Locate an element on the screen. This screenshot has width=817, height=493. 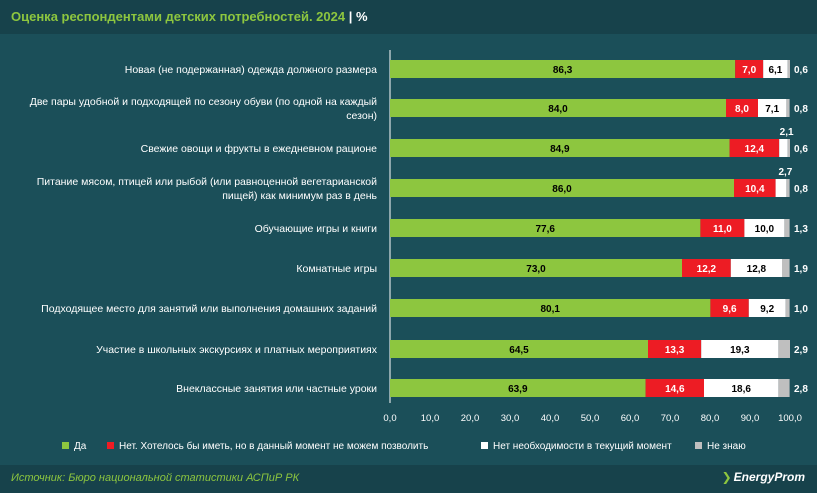
data-label-yes: 77,6 is located at coordinates (545, 229).